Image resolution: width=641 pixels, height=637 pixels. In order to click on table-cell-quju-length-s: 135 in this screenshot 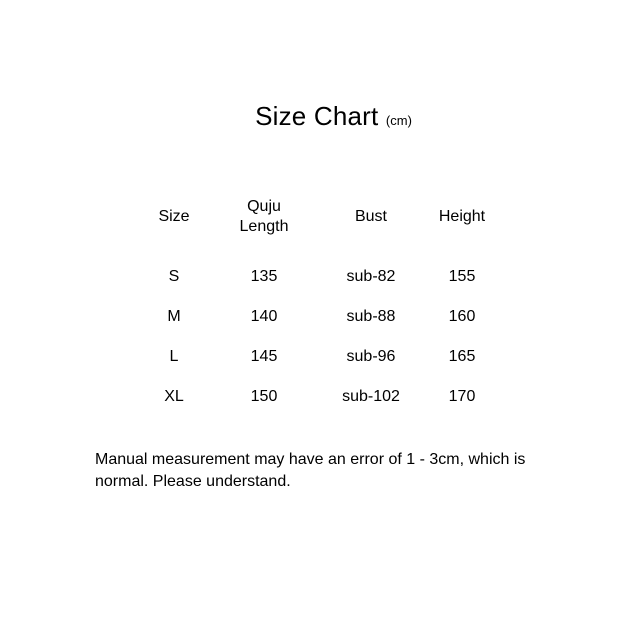, I will do `click(264, 276)`.